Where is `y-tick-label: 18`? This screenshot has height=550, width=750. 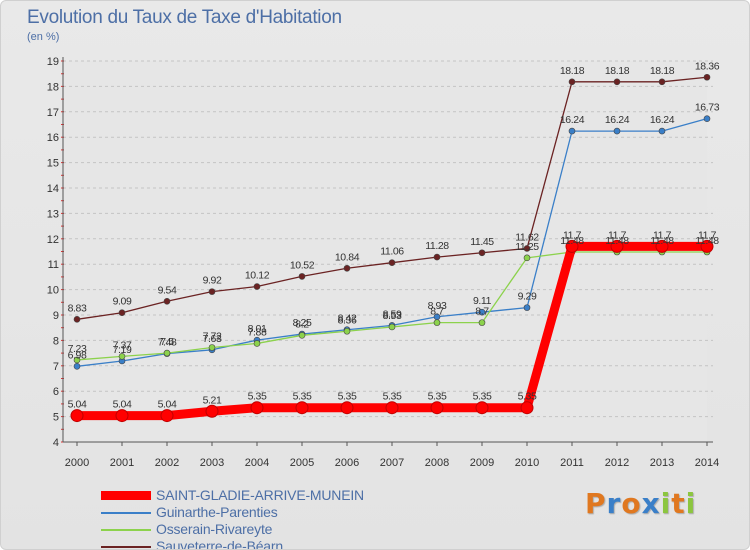 y-tick-label: 18 is located at coordinates (53, 87).